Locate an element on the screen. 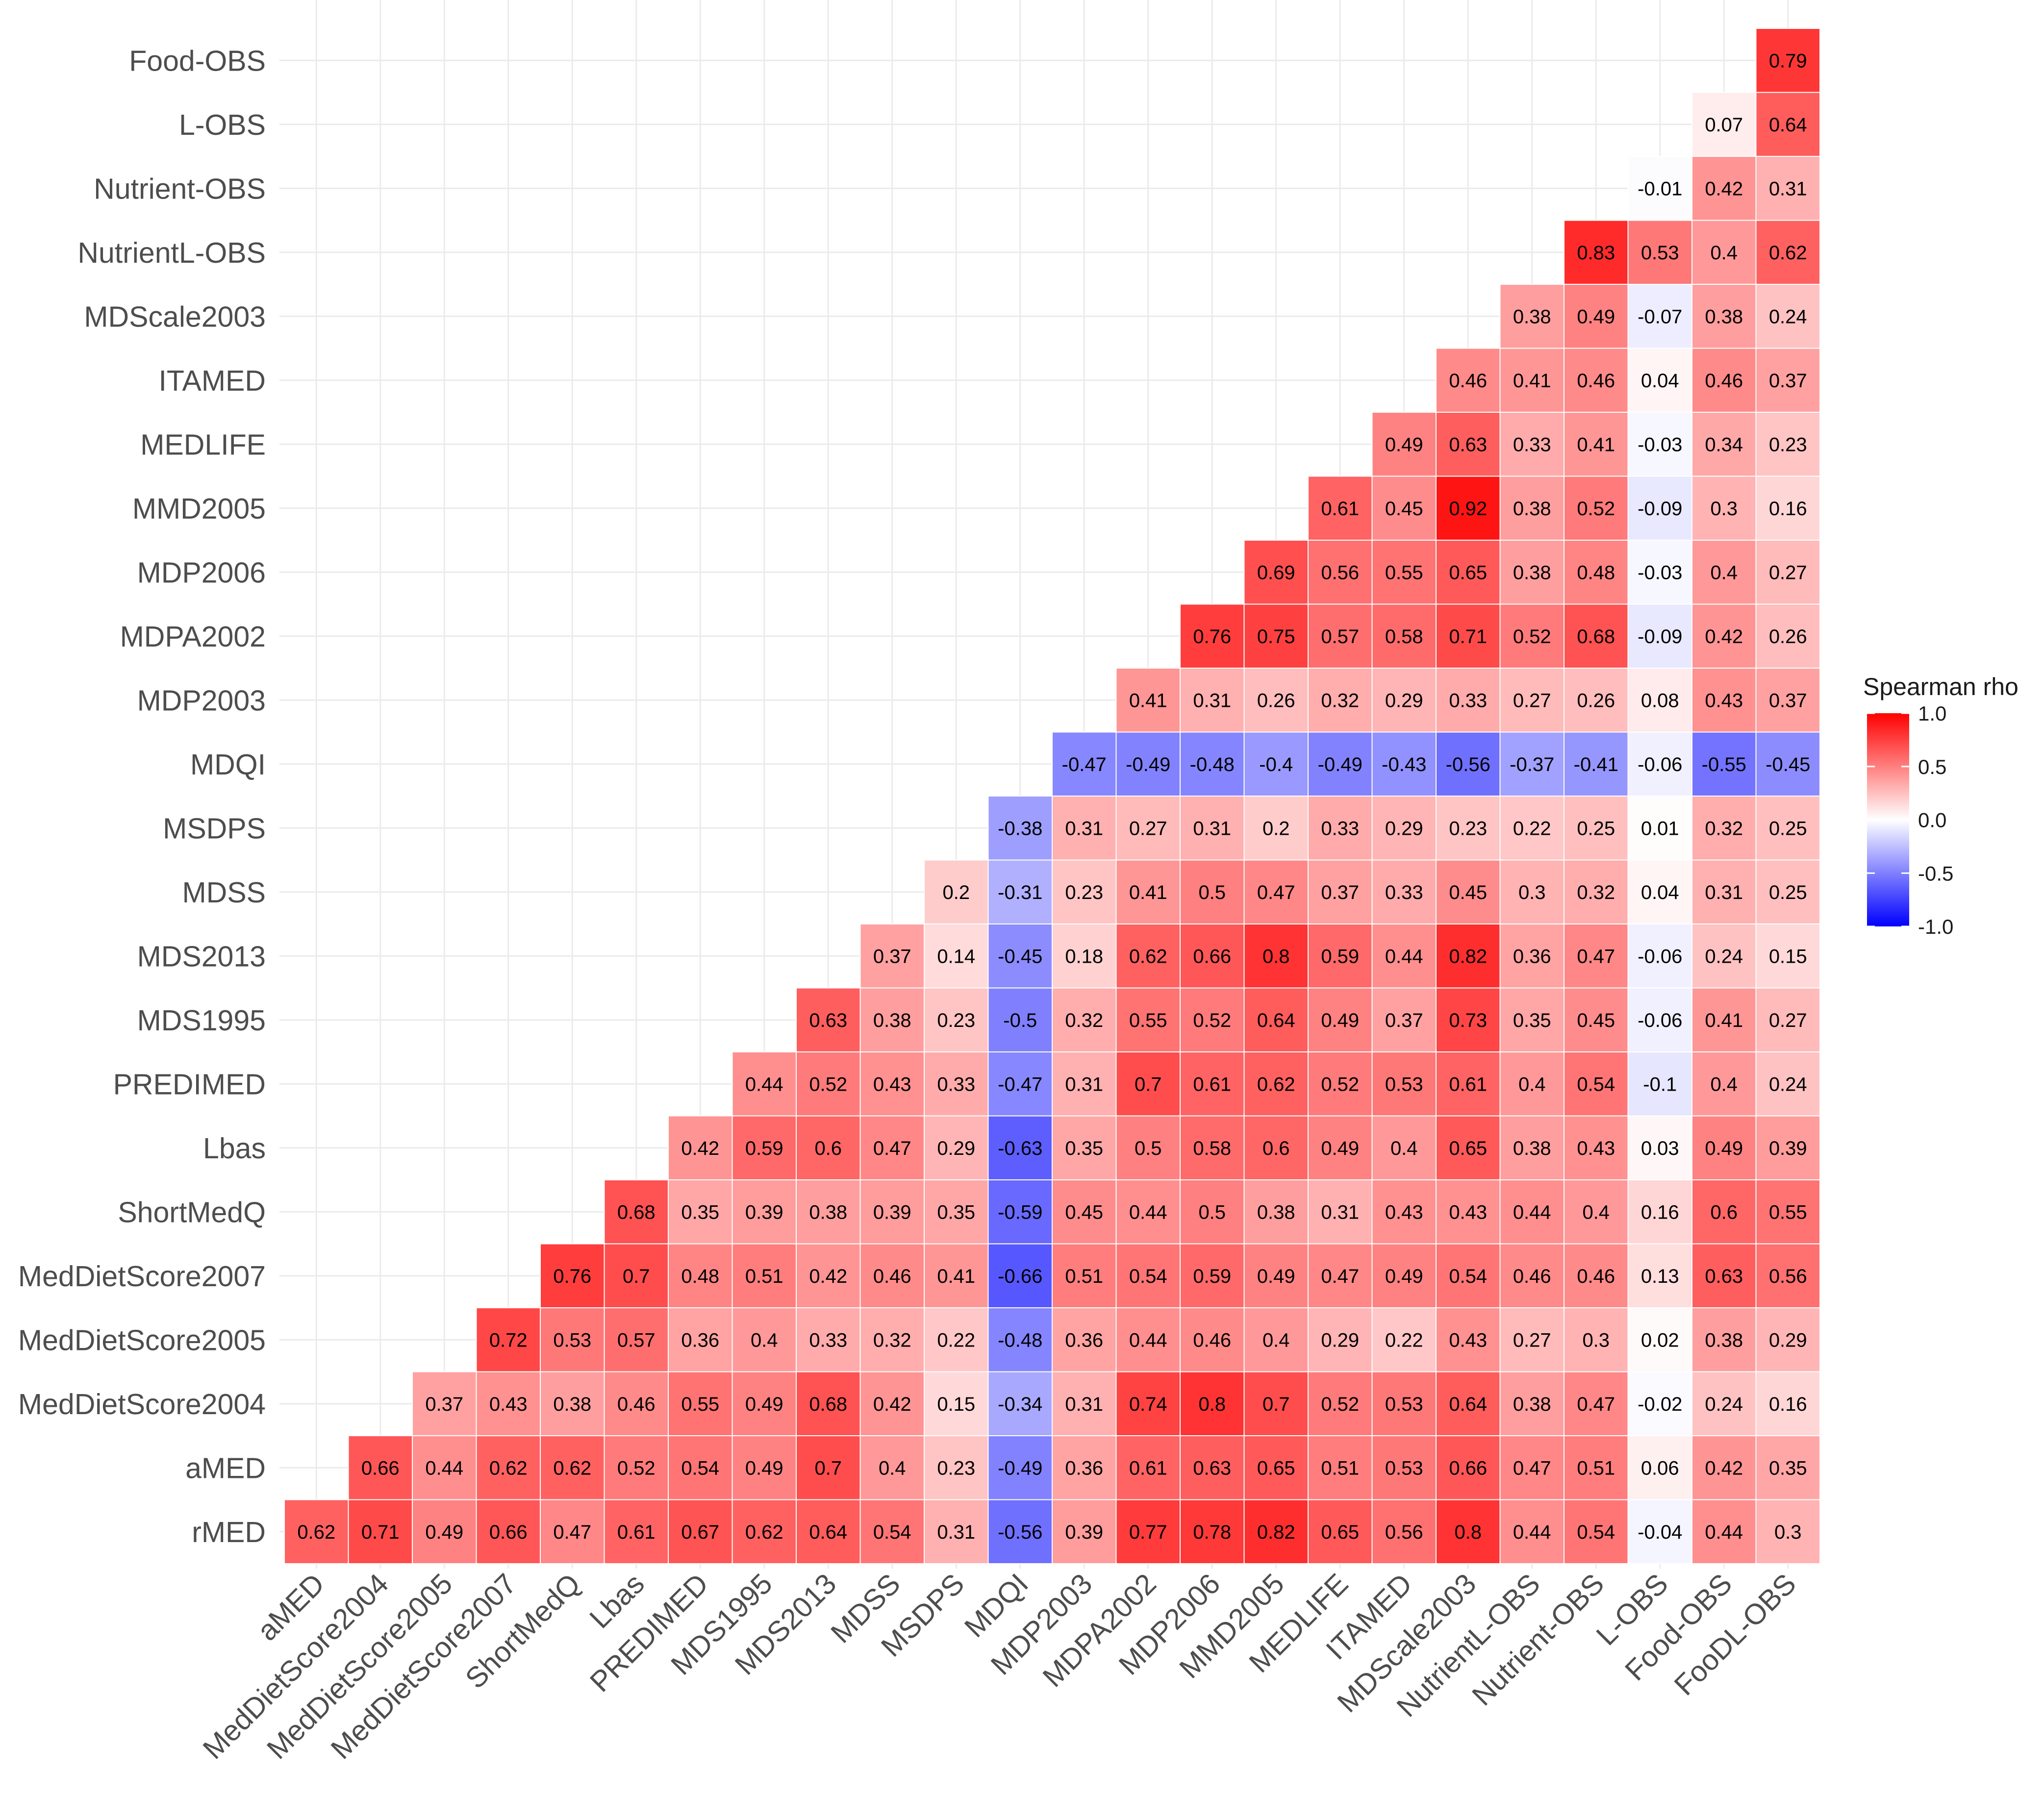 The image size is (2044, 1796). cell-value-label: 0.75 is located at coordinates (1276, 637).